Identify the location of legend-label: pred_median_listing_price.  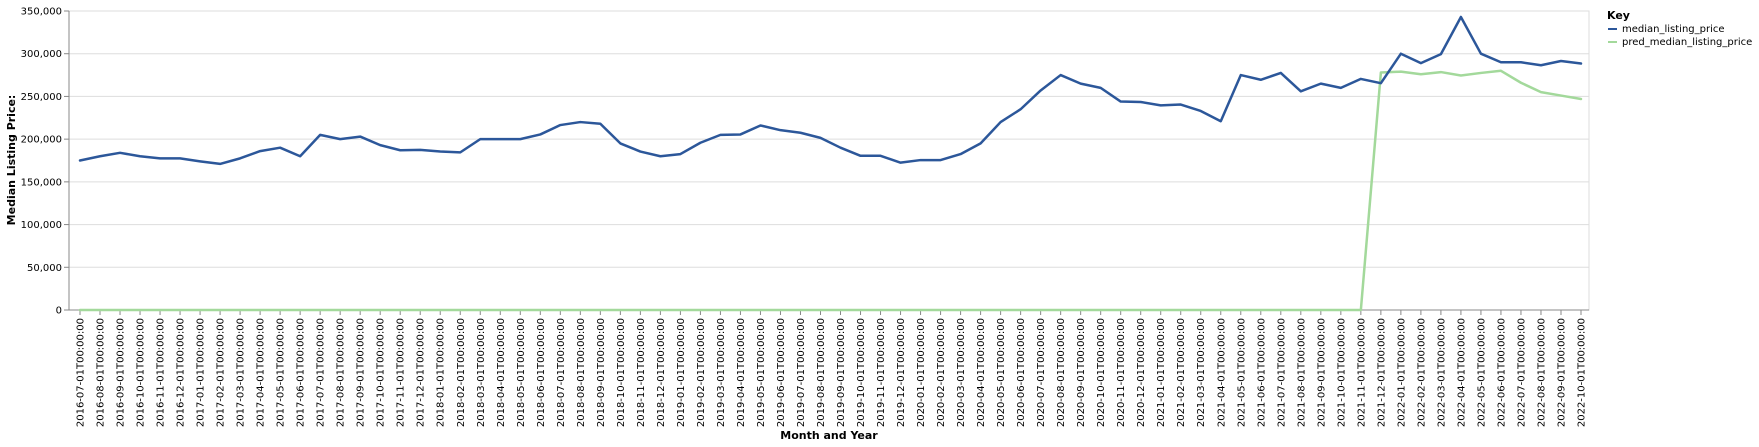
(1687, 42).